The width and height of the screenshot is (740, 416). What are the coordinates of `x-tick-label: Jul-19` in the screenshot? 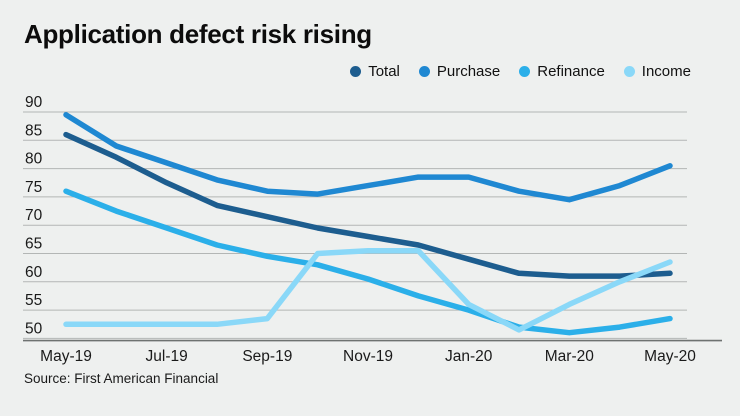 It's located at (167, 356).